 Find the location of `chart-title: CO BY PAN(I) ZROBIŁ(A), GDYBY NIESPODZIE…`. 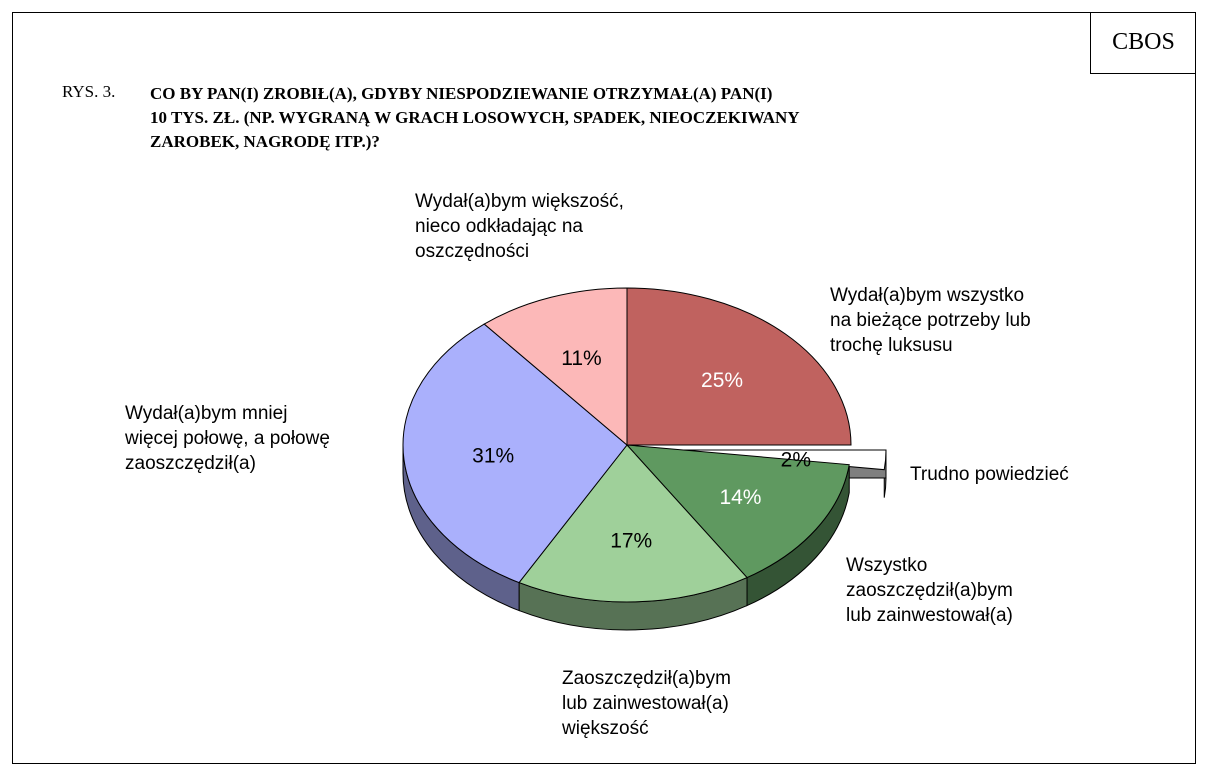

chart-title: CO BY PAN(I) ZROBIŁ(A), GDYBY NIESPODZIE… is located at coordinates (475, 117).